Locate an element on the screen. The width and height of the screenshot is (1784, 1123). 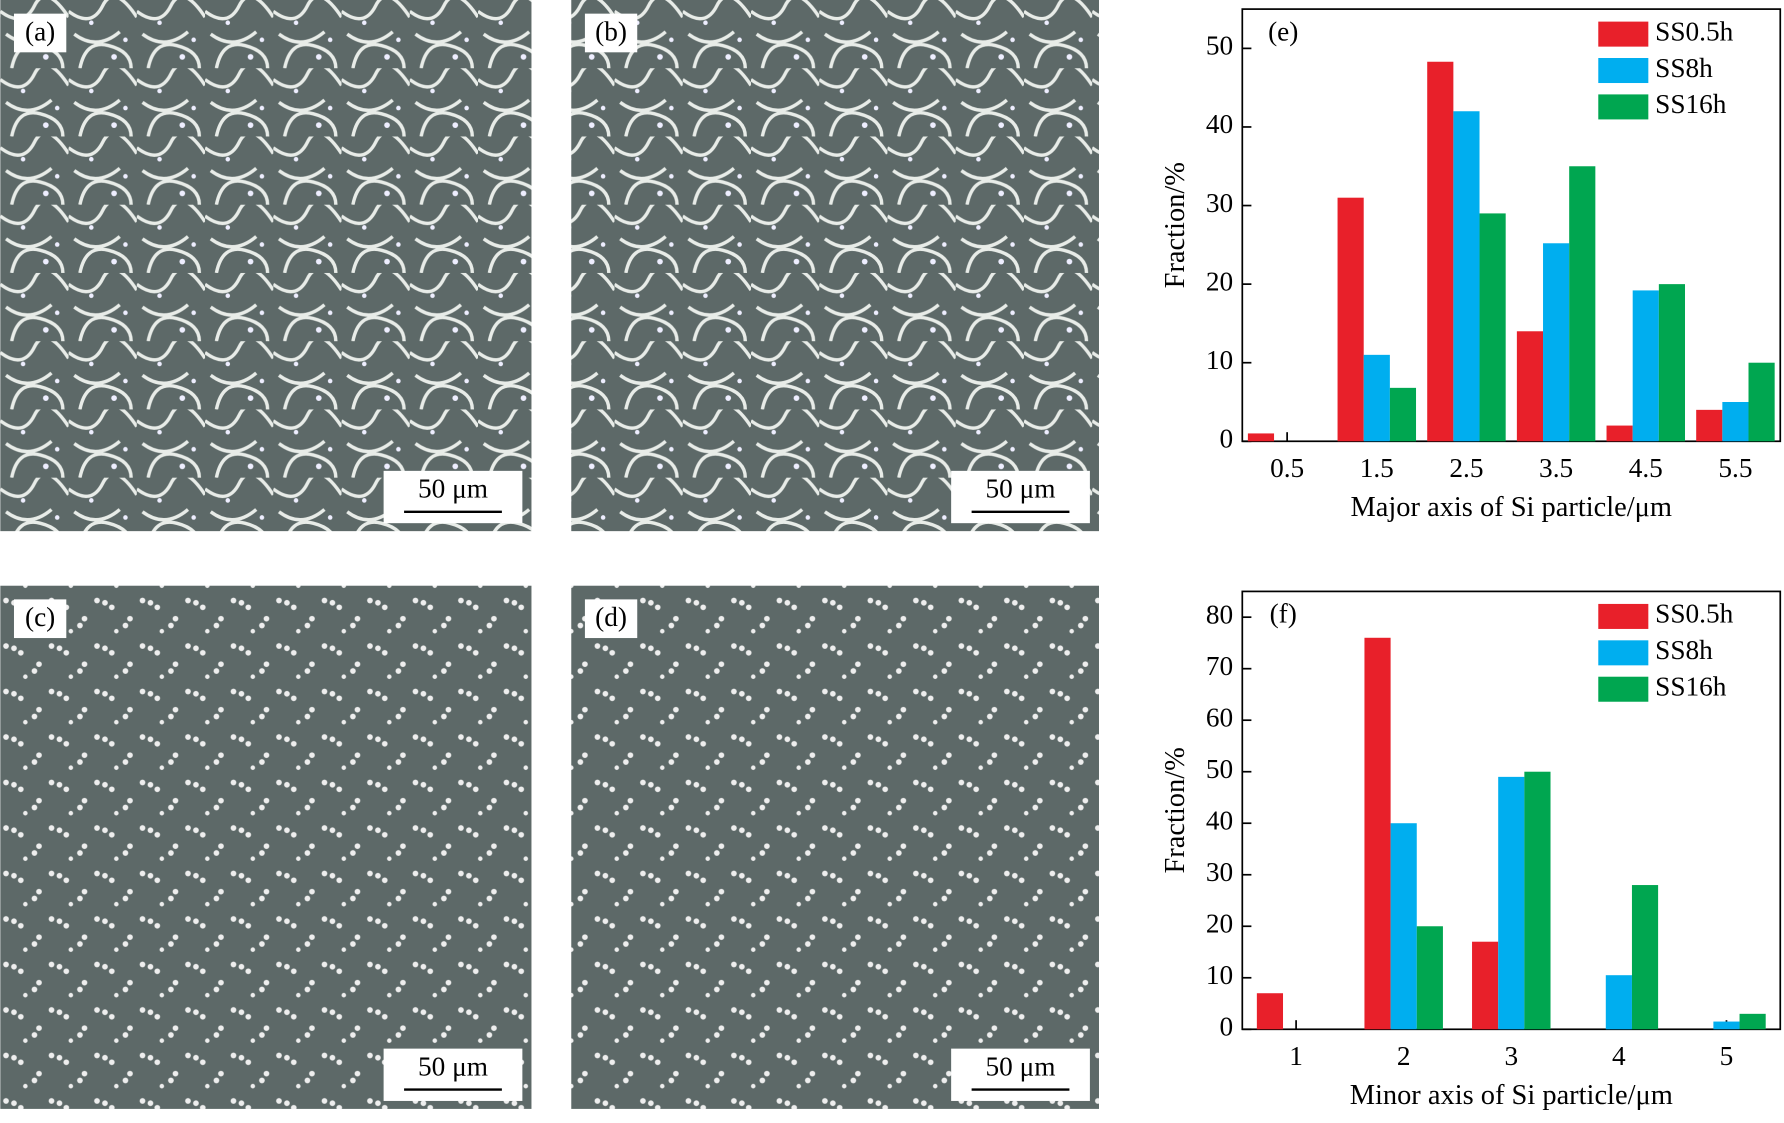
panel-label: (d) is located at coordinates (611, 617).